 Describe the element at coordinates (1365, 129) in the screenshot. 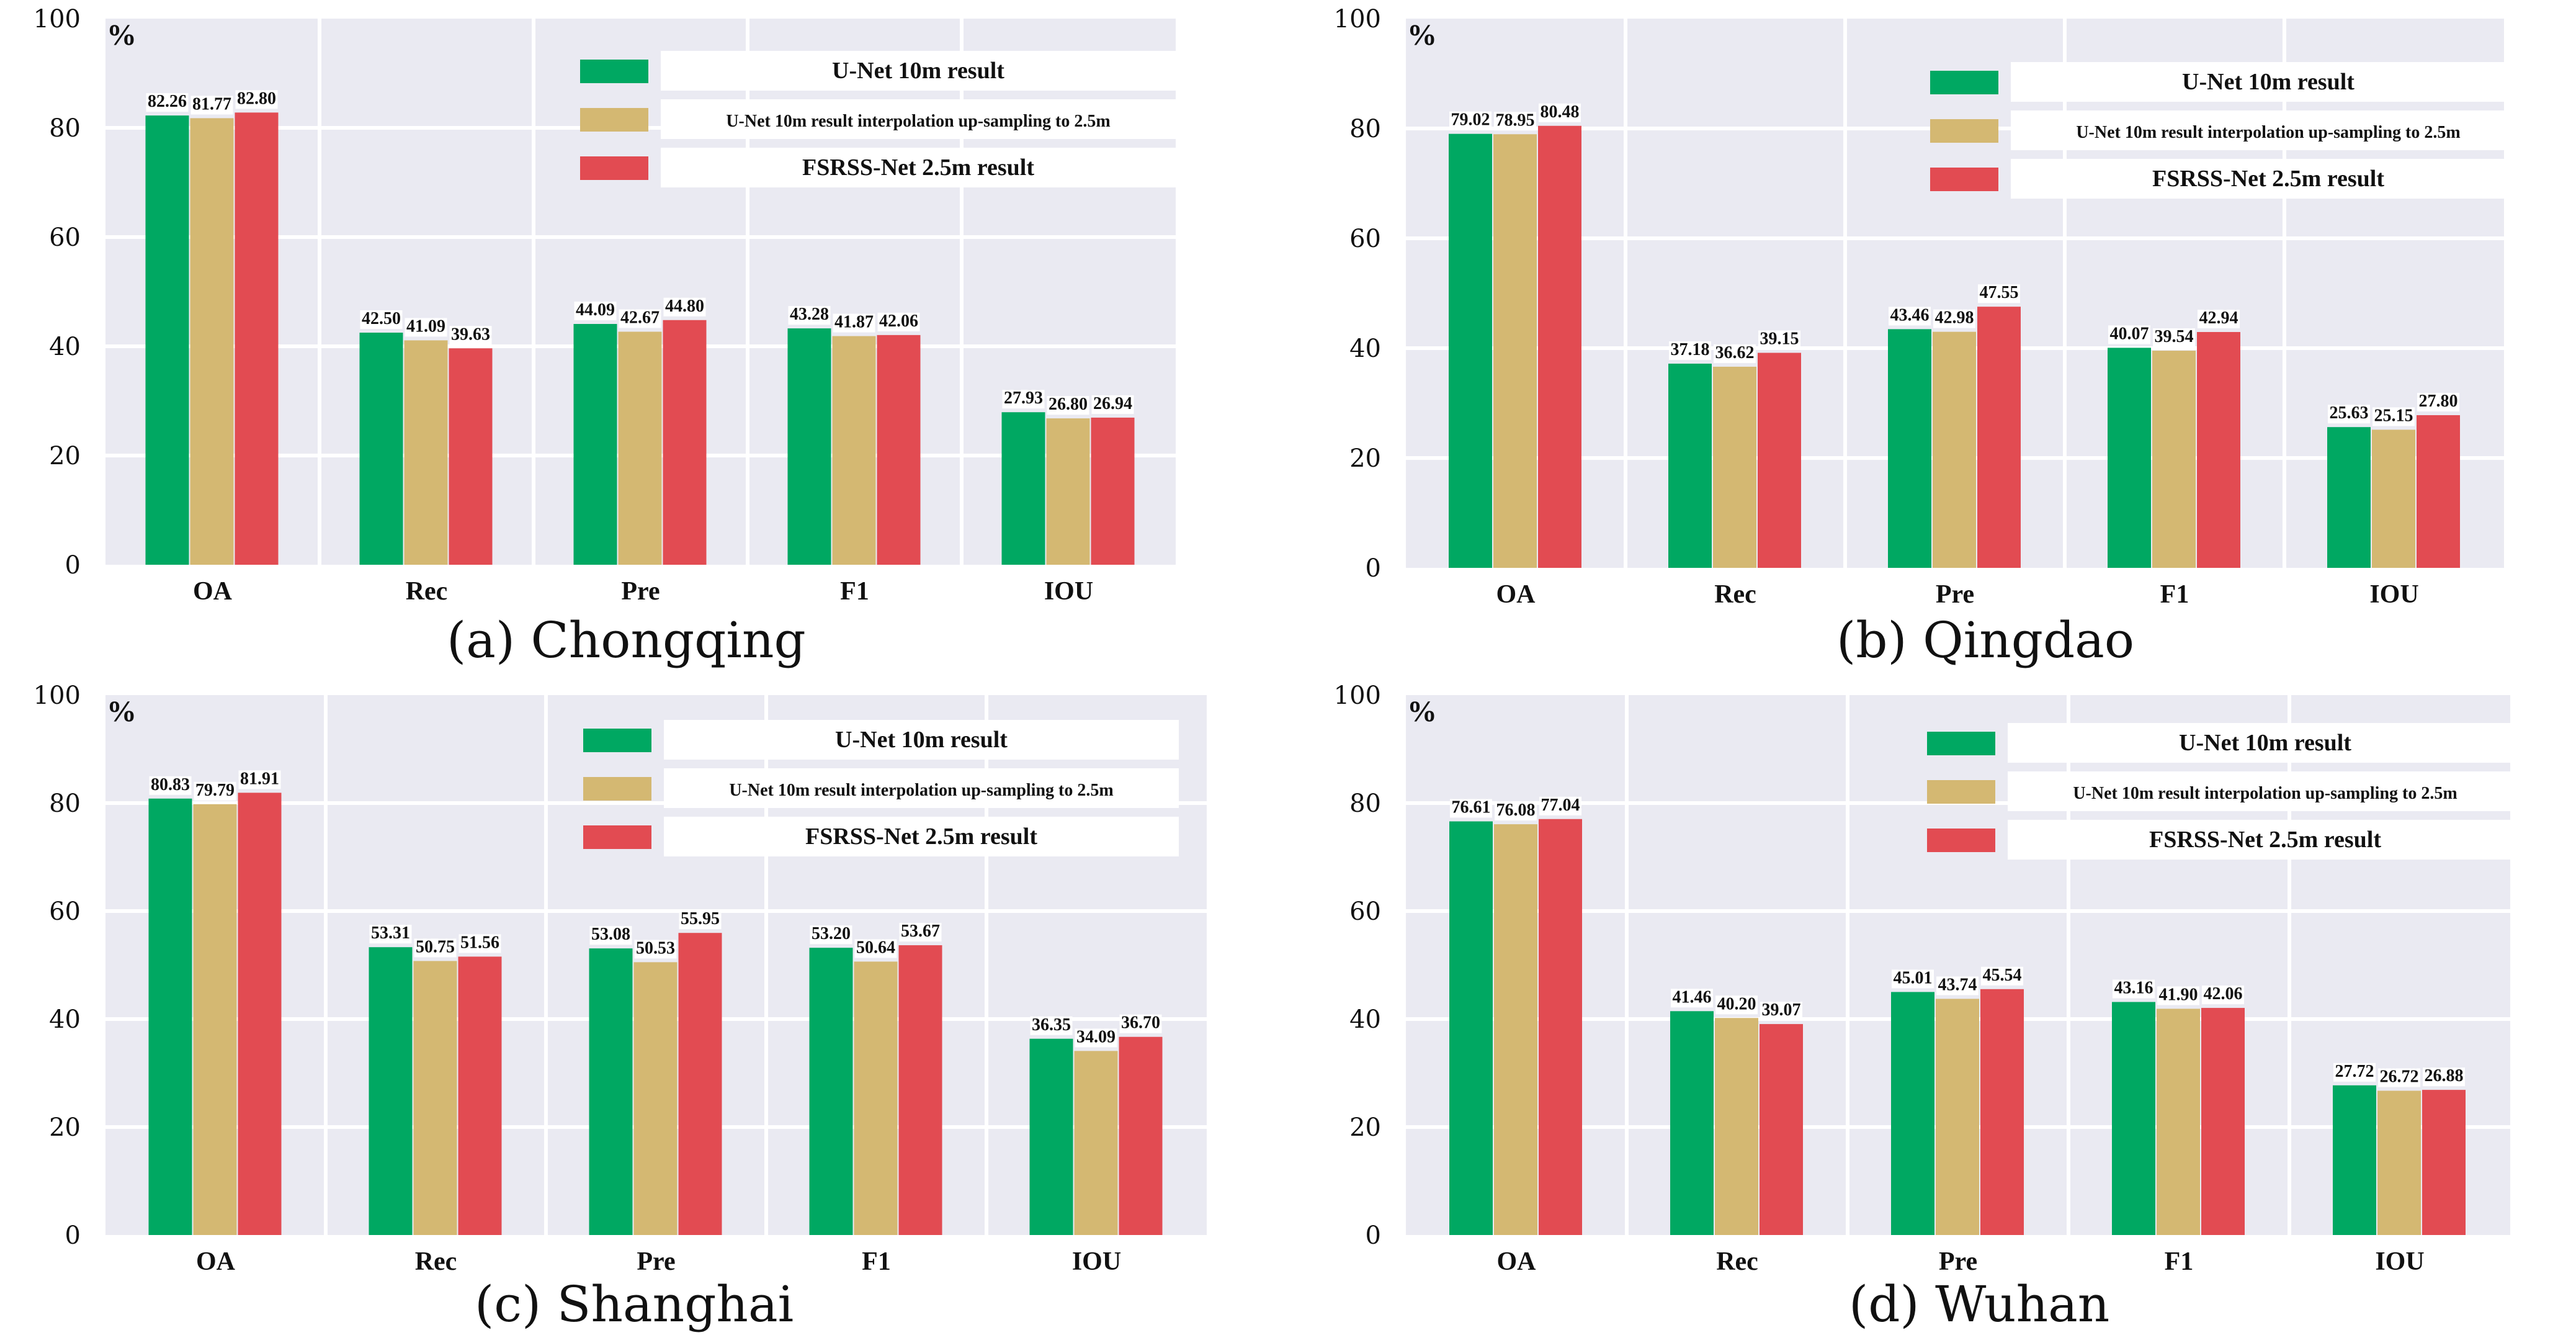

I see `y-tick-label: 80` at that location.